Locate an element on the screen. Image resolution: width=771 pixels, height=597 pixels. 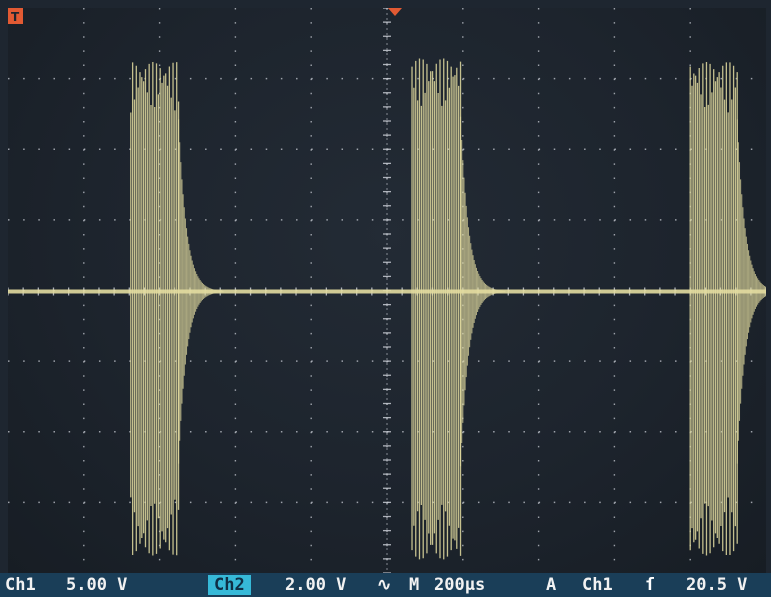
rising-edge-icon: ſ is located at coordinates (650, 585).